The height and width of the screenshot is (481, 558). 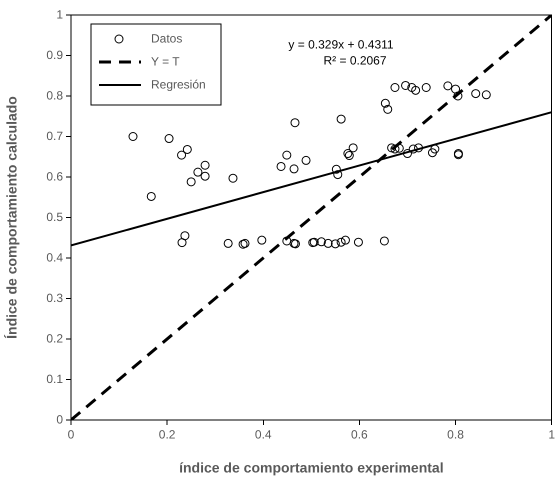 I want to click on y-tick-label: 0.9, so click(x=55, y=55).